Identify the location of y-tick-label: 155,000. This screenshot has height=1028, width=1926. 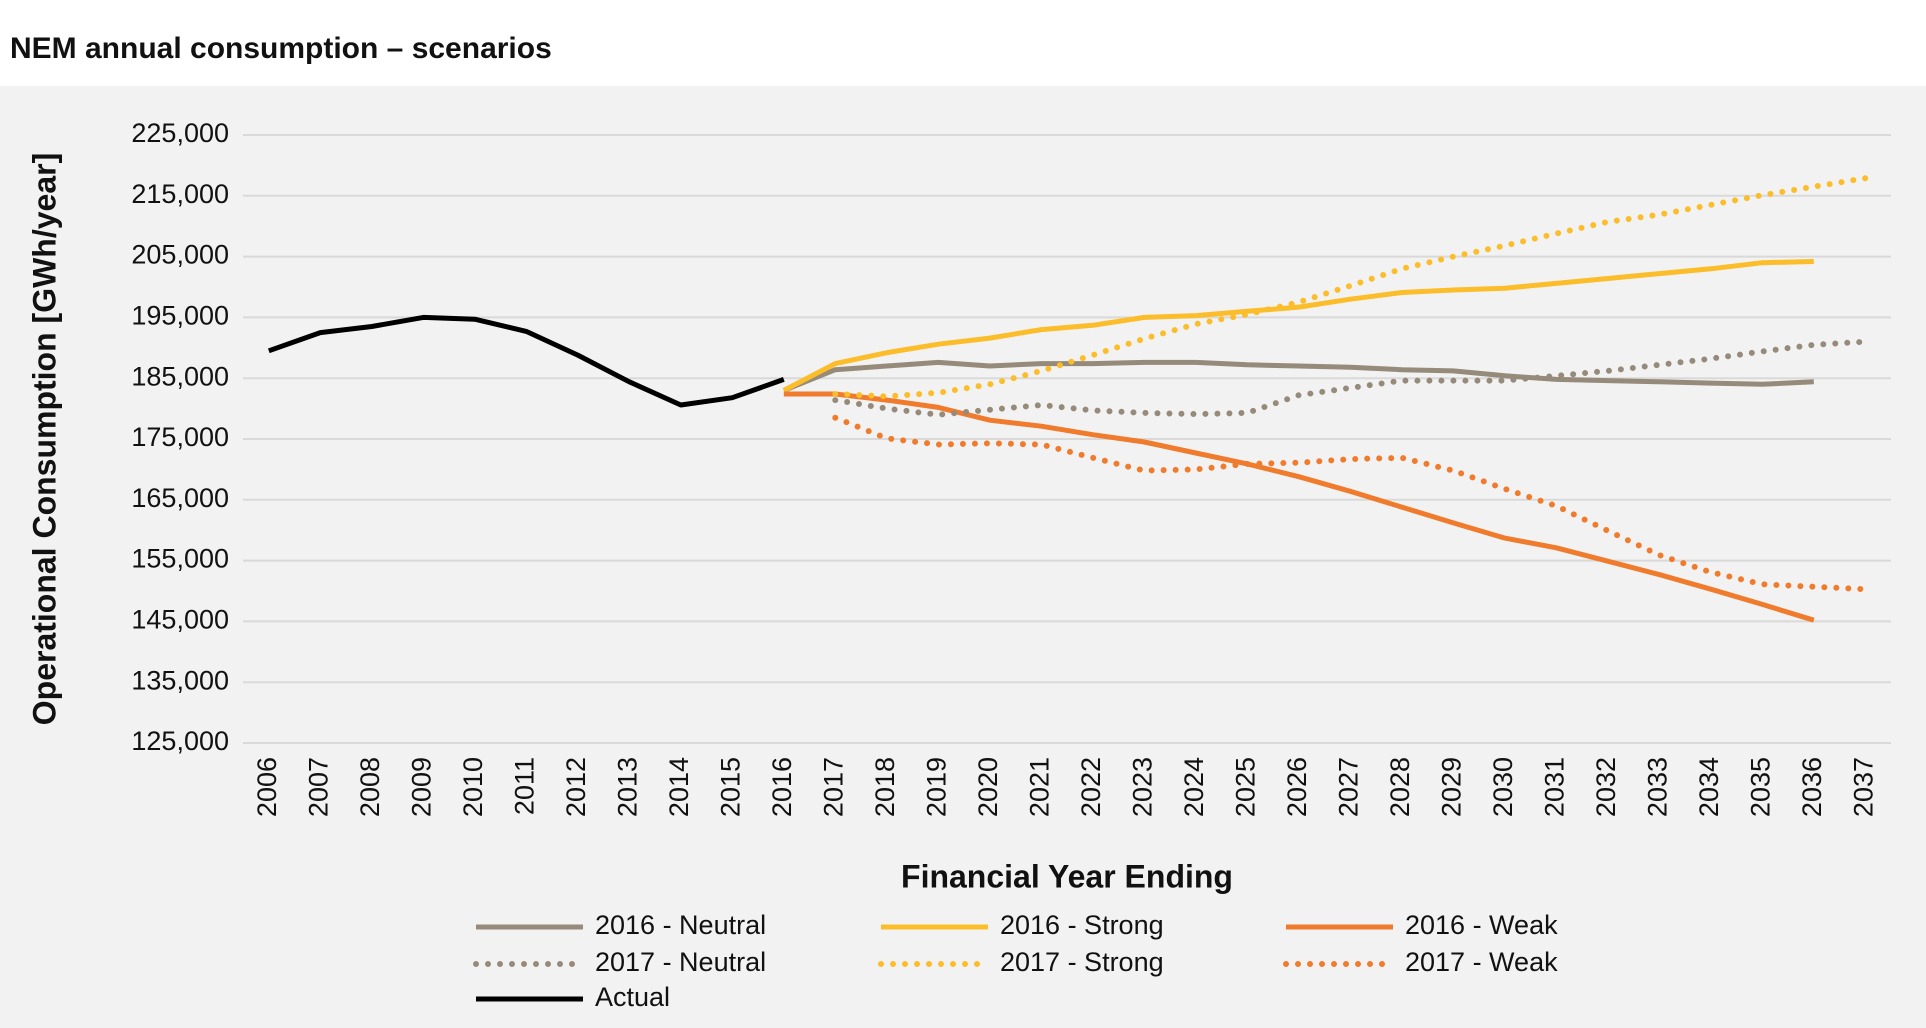
(180, 559).